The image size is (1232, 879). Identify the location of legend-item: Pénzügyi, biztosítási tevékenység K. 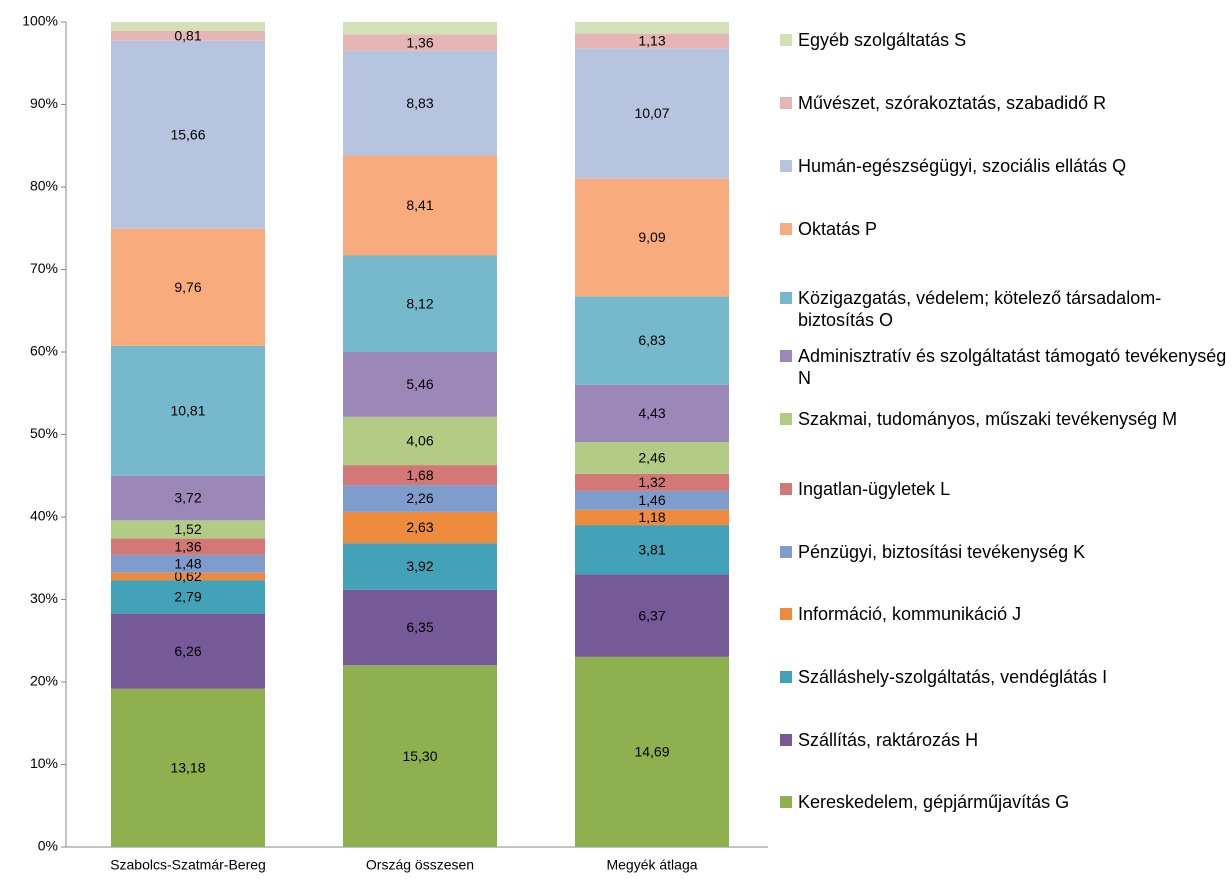
(1004, 552).